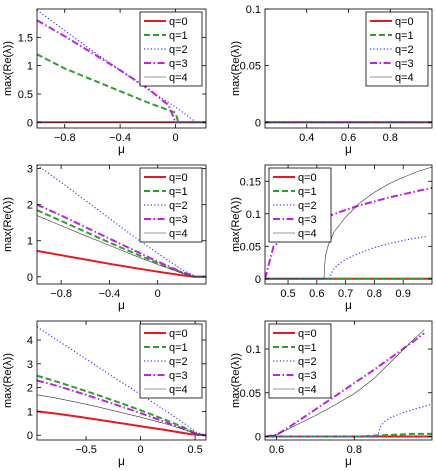 The height and width of the screenshot is (471, 436). I want to click on x-tick-label: 0.9, so click(403, 294).